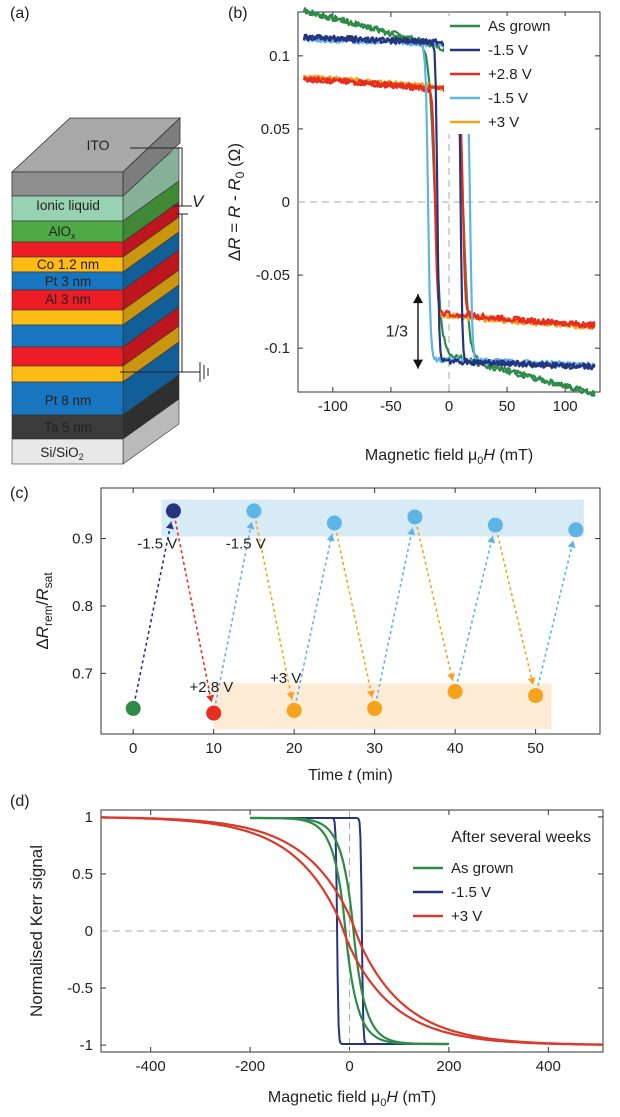 This screenshot has height=1117, width=620. I want to click on layer-si, so click(67, 451).